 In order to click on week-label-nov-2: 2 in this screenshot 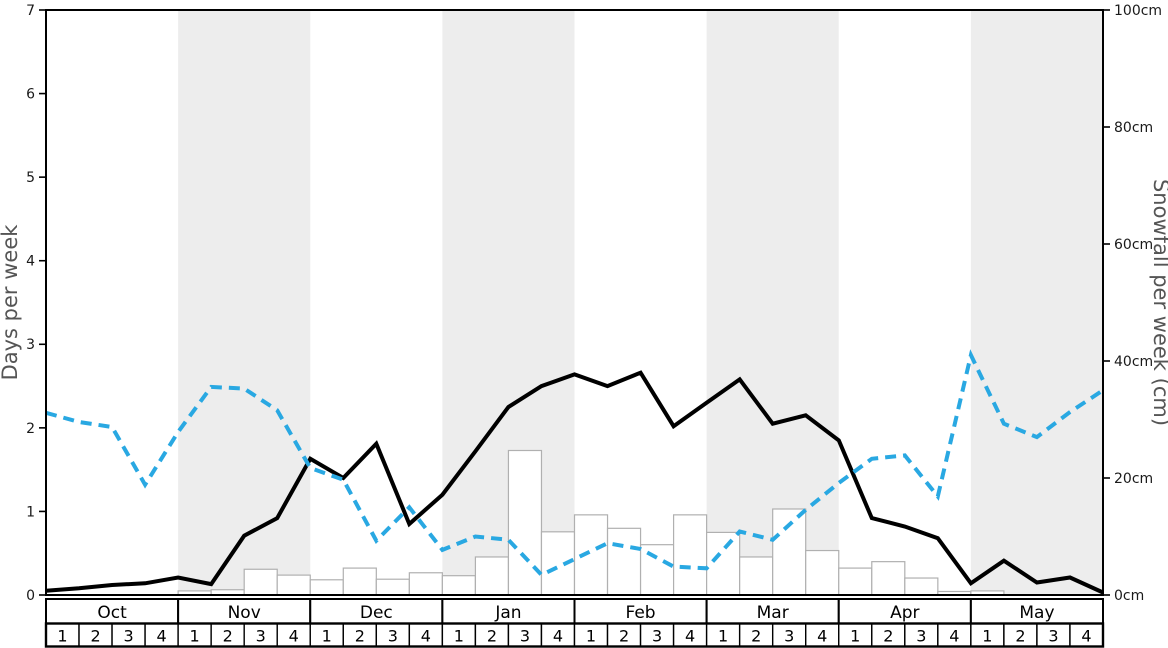, I will do `click(228, 636)`.